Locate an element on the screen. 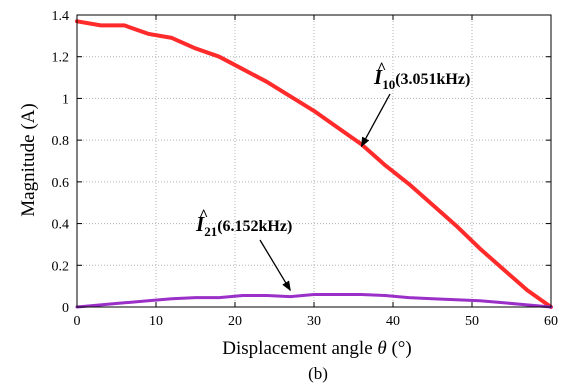 This screenshot has width=574, height=383. y-tick-label: 0.6 is located at coordinates (61, 183).